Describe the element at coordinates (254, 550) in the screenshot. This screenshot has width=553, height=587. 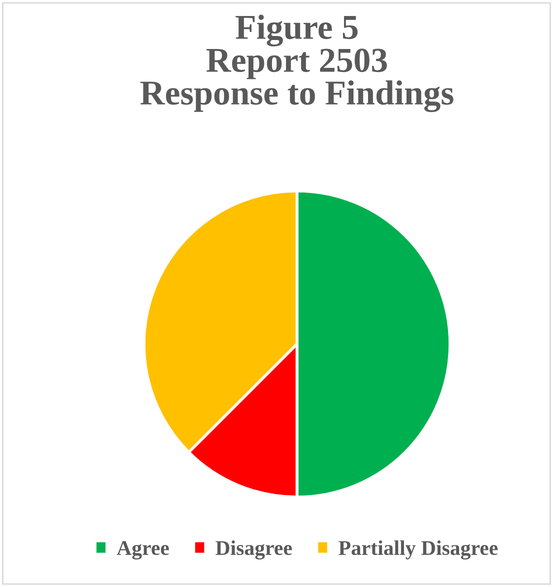
I see `legend-label: Disagree` at that location.